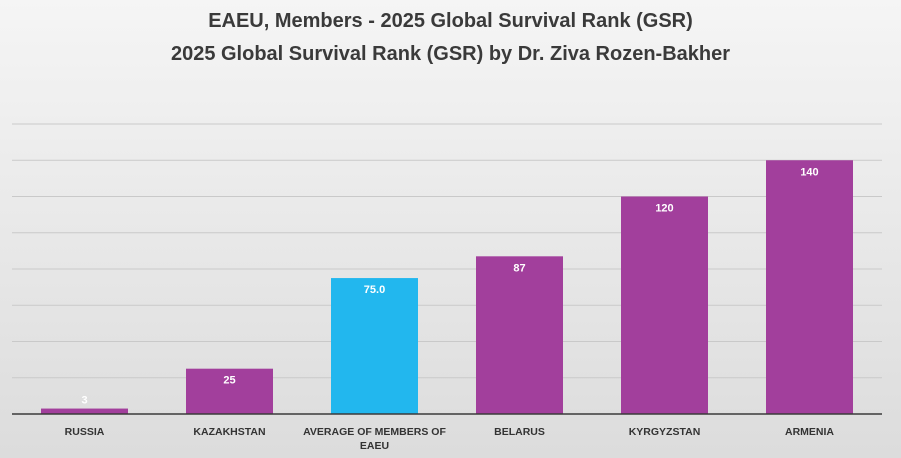 The height and width of the screenshot is (458, 901). Describe the element at coordinates (84, 401) in the screenshot. I see `data-label: 3` at that location.